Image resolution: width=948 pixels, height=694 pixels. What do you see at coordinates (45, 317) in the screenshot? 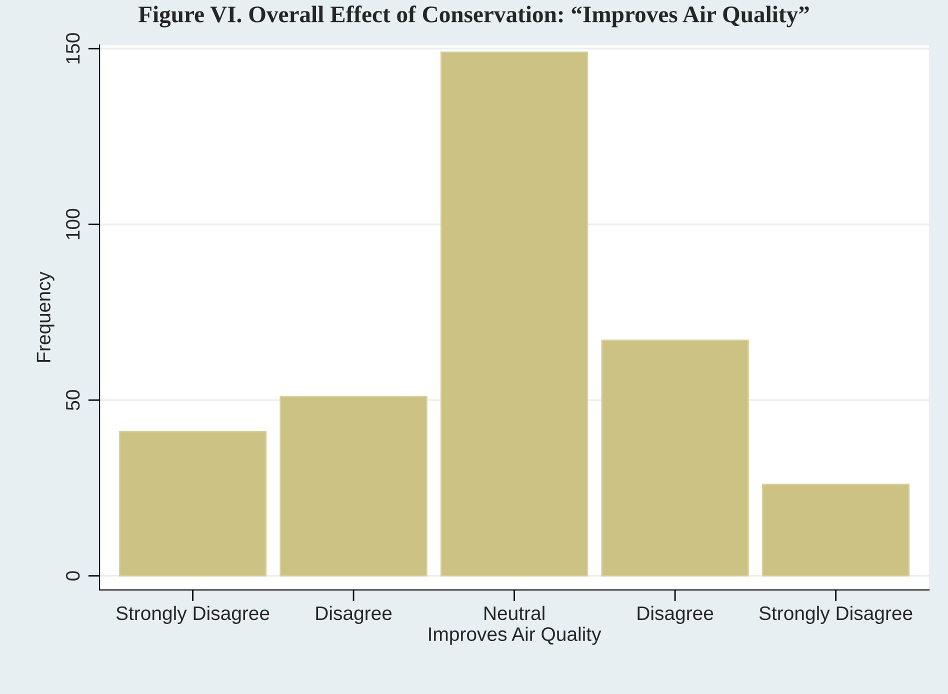
I see `y-axis-title: Frequency` at bounding box center [45, 317].